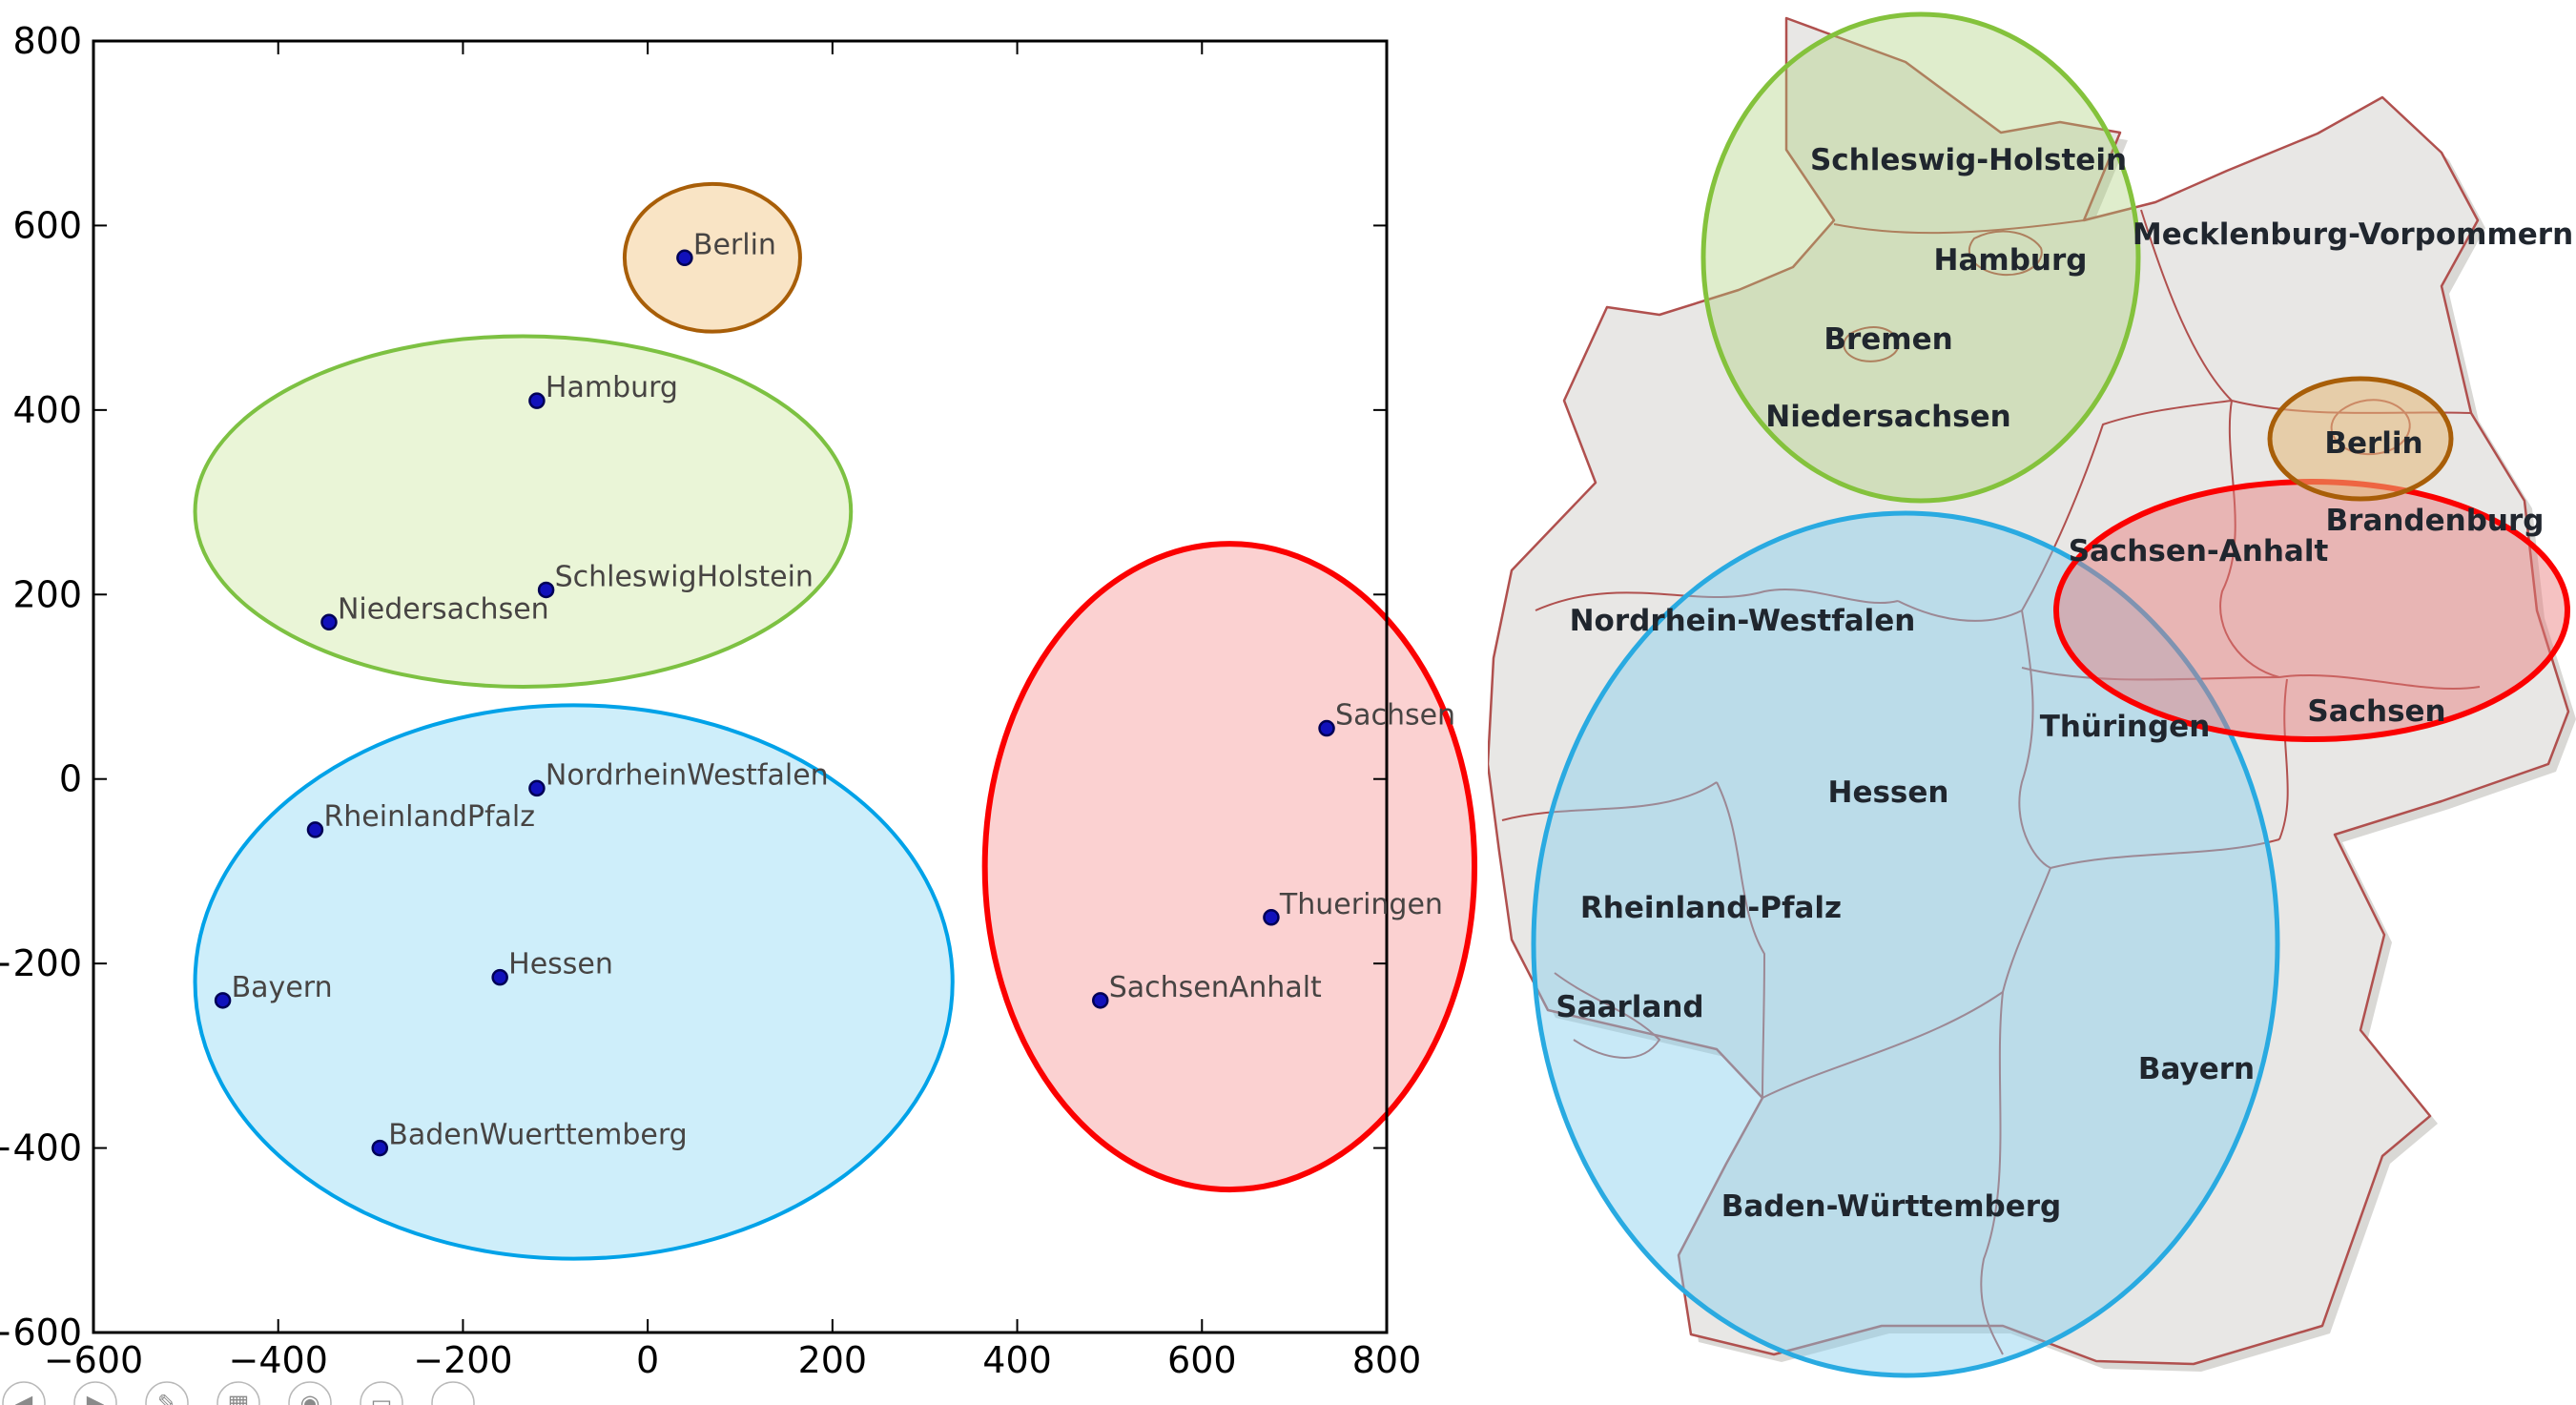  Describe the element at coordinates (47, 41) in the screenshot. I see `y-tick-label: 800` at that location.